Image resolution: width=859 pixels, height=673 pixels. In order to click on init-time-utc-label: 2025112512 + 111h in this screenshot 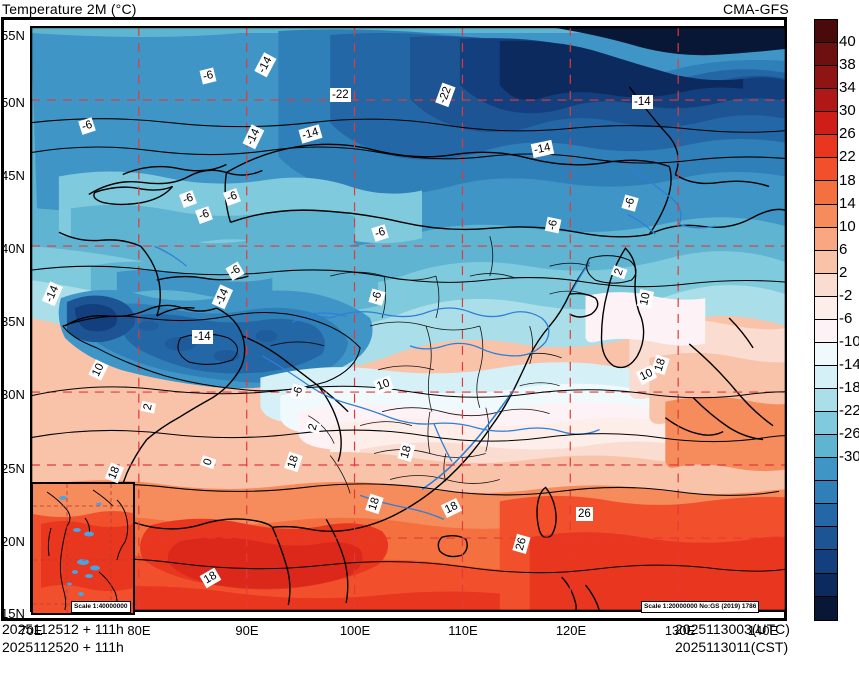, I will do `click(63, 629)`.